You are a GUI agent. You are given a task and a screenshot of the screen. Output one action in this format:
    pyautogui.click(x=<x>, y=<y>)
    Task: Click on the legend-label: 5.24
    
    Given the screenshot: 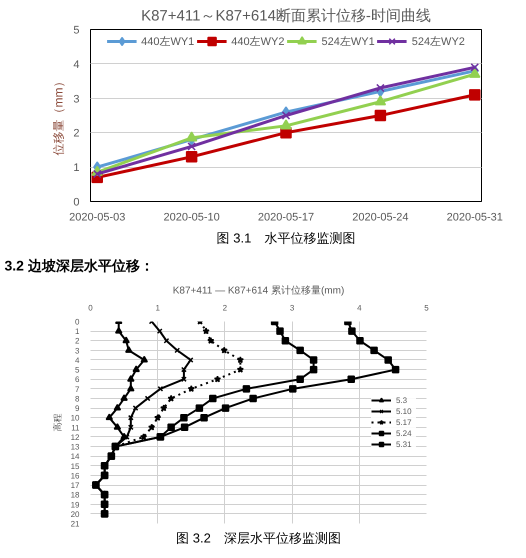 What is the action you would take?
    pyautogui.click(x=404, y=433)
    